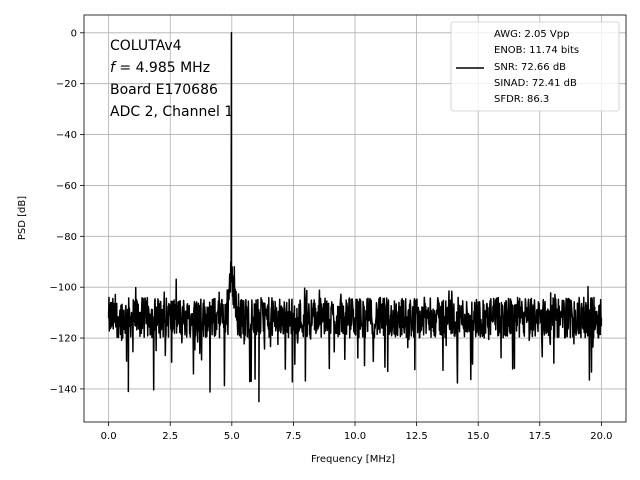 The height and width of the screenshot is (480, 640). What do you see at coordinates (66, 186) in the screenshot?
I see `y-tick-label: −60` at bounding box center [66, 186].